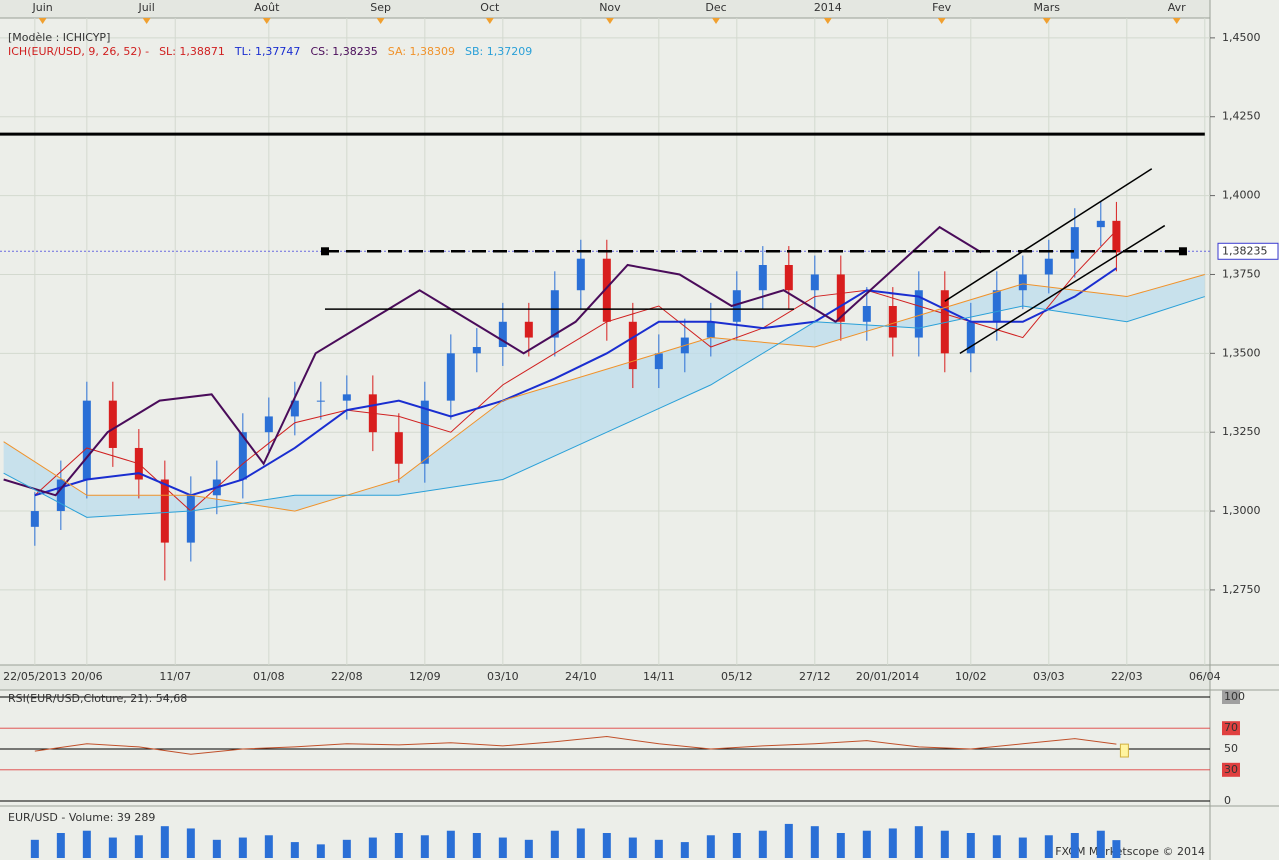  What do you see at coordinates (421, 51) in the screenshot?
I see `legend-entry: SA: 1,38309` at bounding box center [421, 51].